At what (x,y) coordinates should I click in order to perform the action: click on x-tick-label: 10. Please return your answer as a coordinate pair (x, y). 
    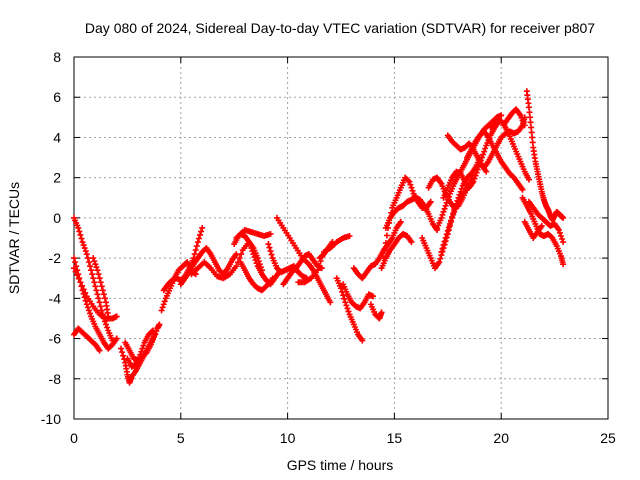
    Looking at the image, I should click on (288, 438).